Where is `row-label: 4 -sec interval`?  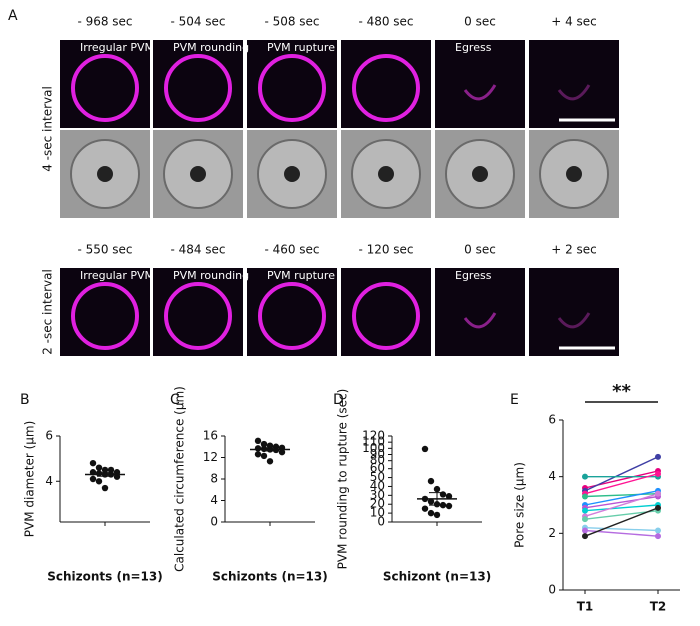 row-label: 4 -sec interval is located at coordinates (48, 129).